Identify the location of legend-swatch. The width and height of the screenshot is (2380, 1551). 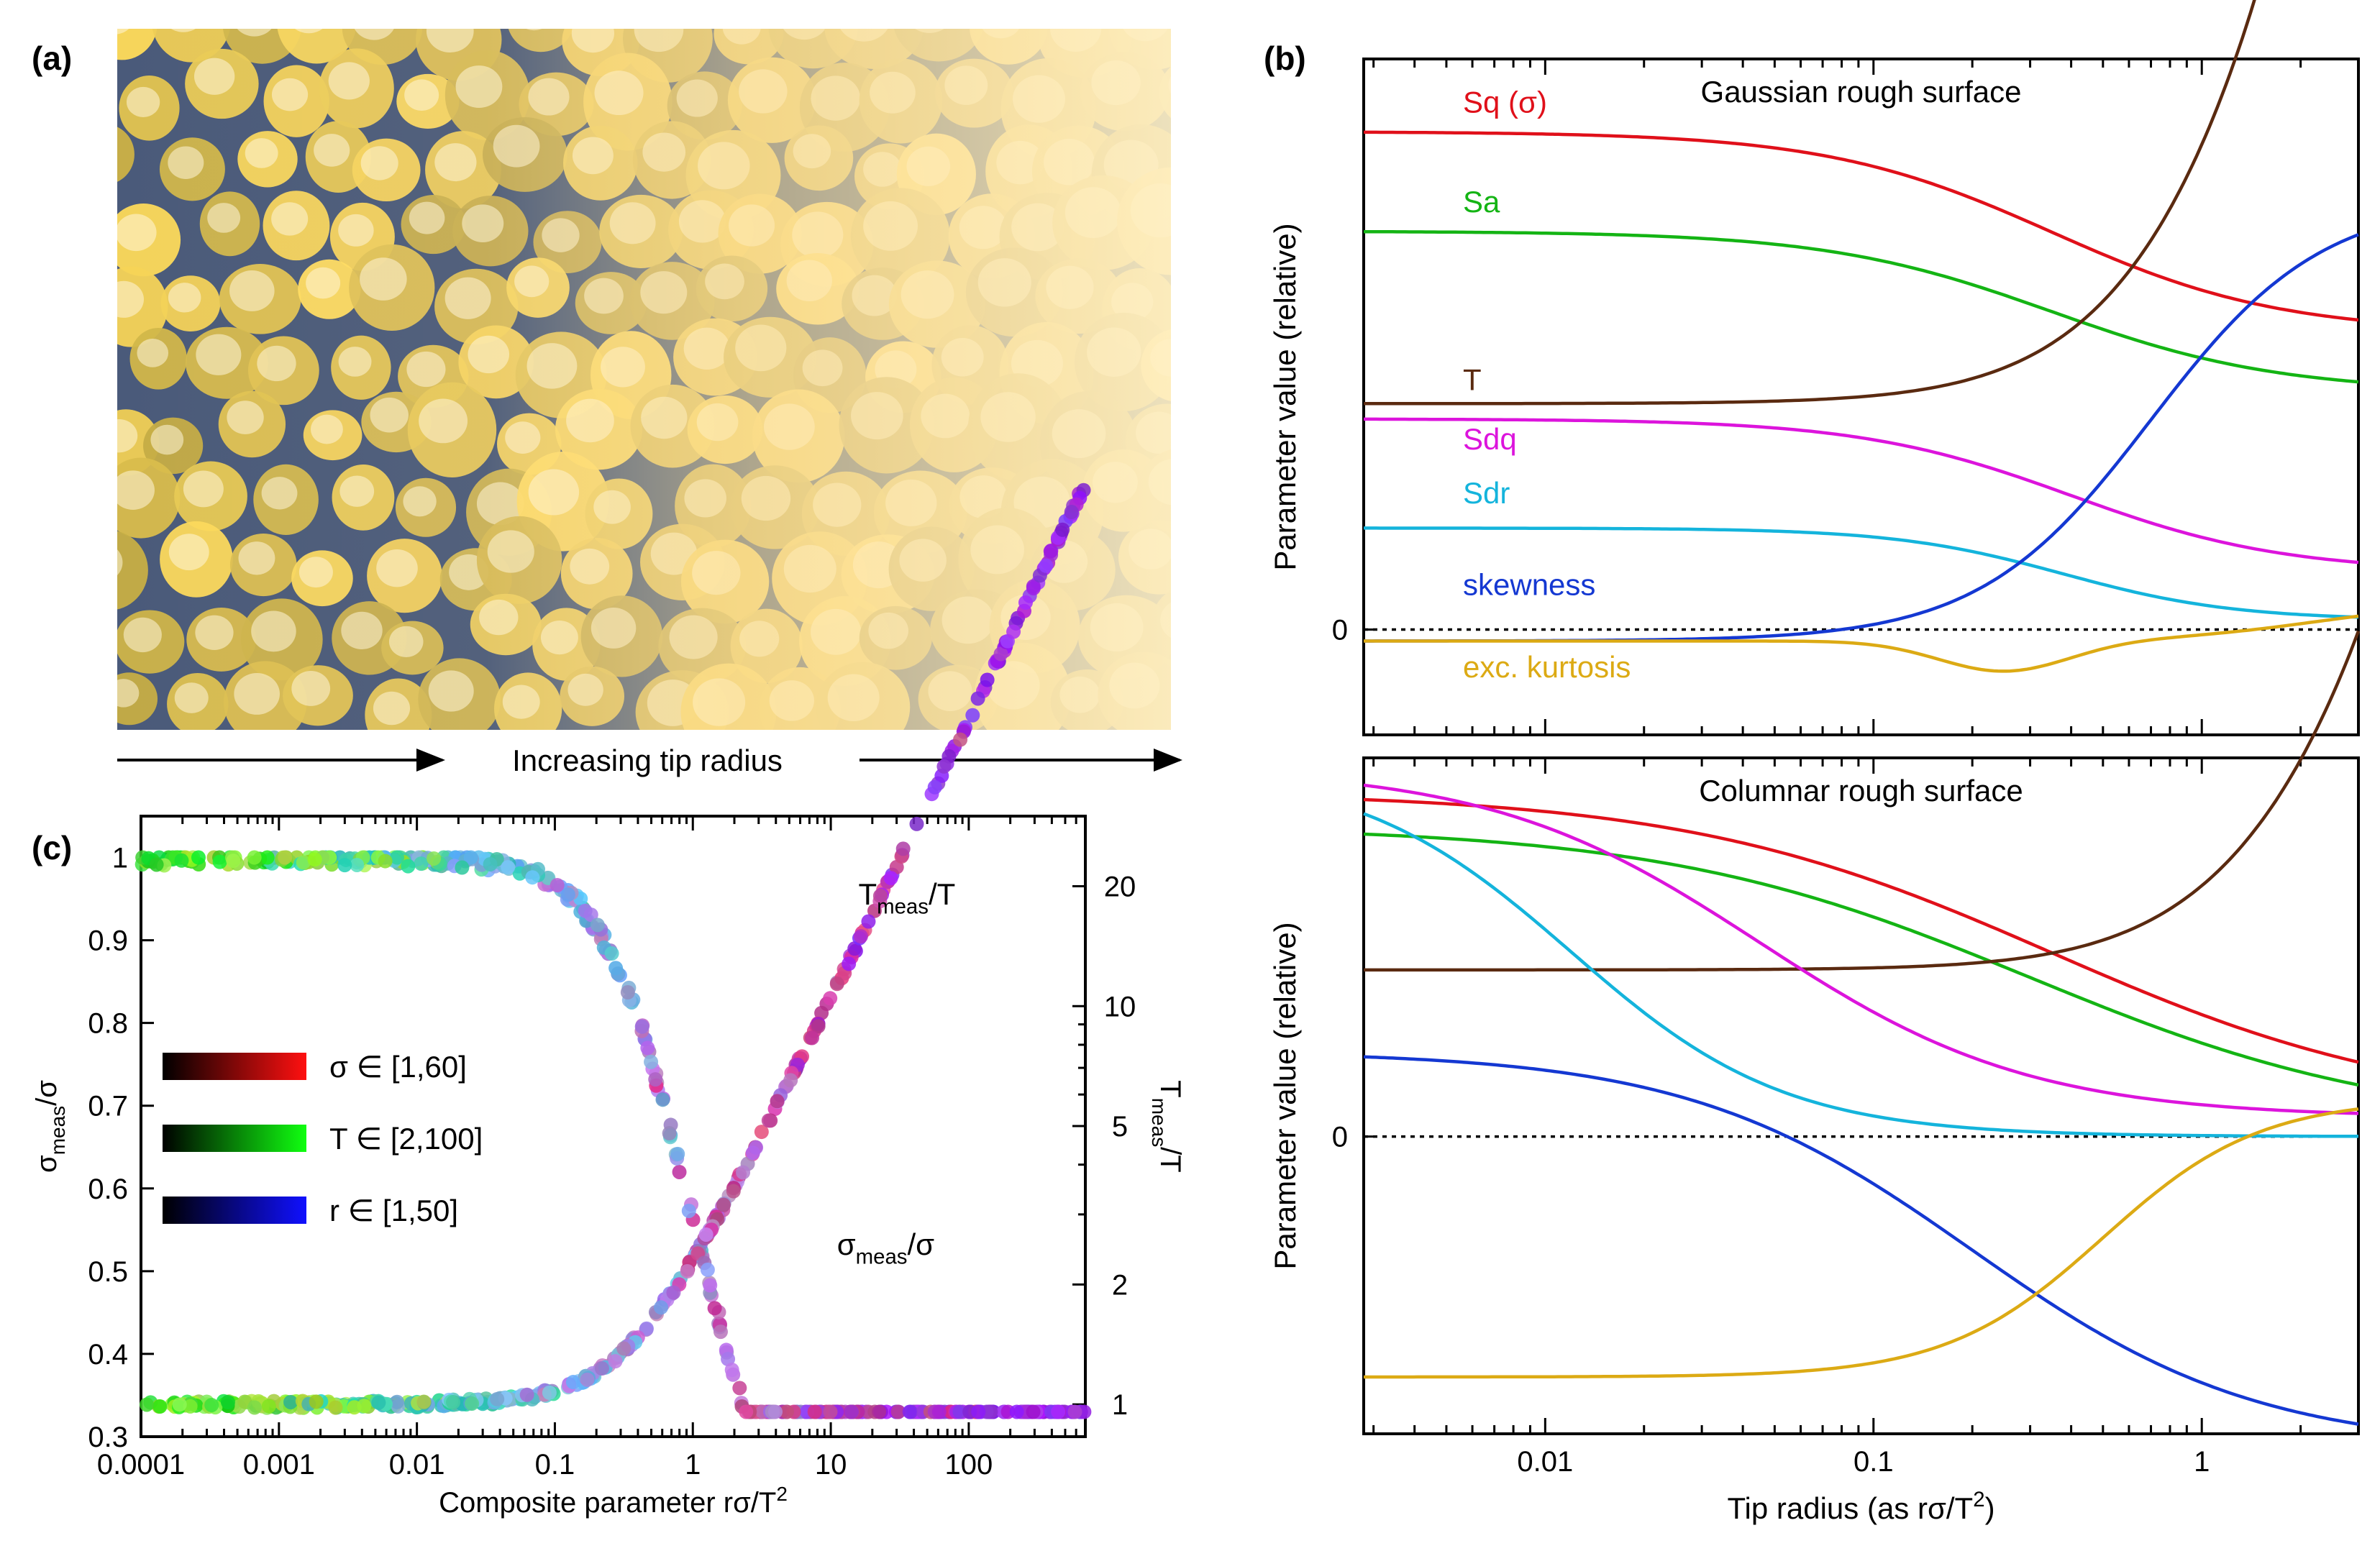
(234, 1139).